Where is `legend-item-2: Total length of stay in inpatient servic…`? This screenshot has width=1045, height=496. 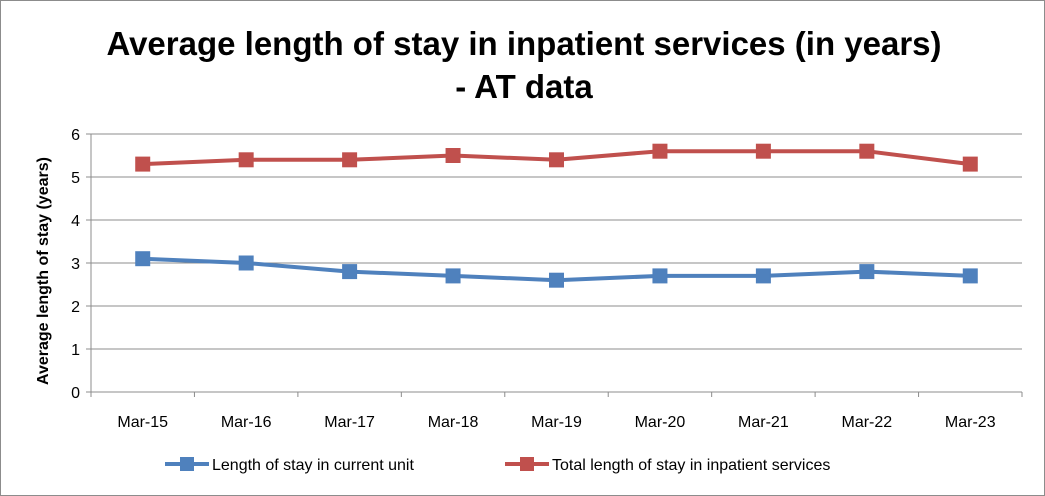
legend-item-2: Total length of stay in inpatient servic… is located at coordinates (667, 465).